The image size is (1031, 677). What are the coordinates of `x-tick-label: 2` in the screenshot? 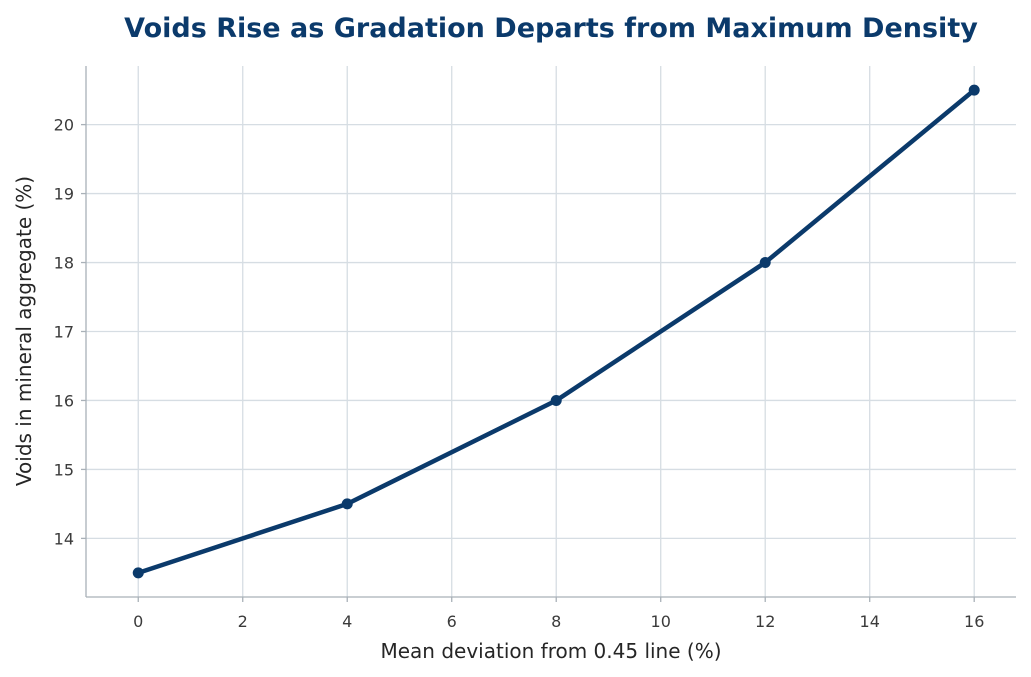 It's located at (243, 621).